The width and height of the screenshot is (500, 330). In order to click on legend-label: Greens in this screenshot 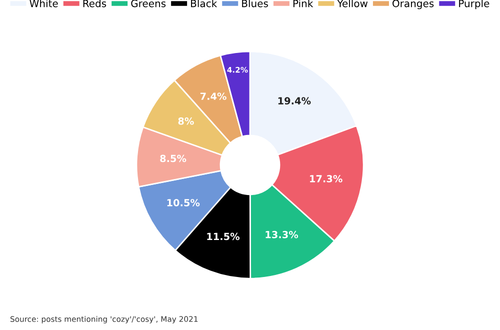, I will do `click(148, 4)`.